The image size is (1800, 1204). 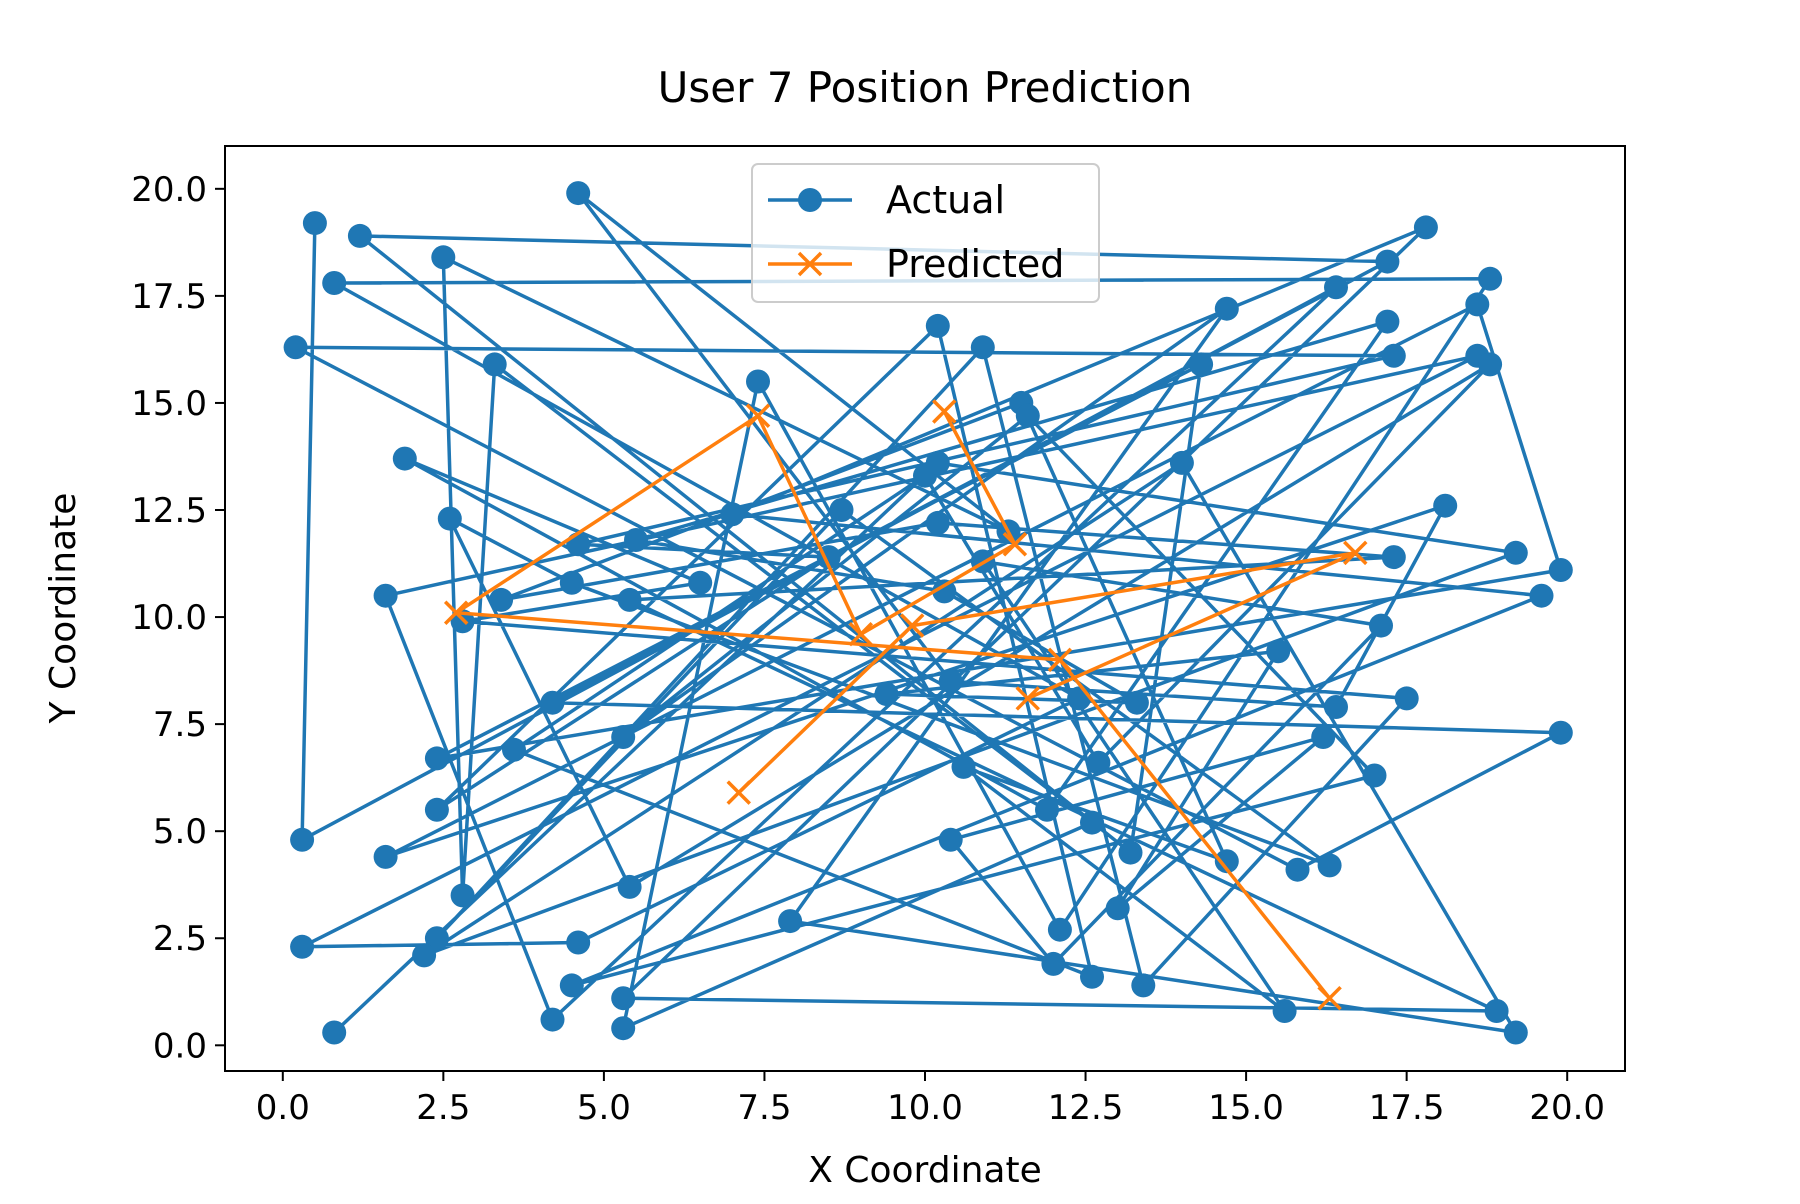 What do you see at coordinates (975, 264) in the screenshot?
I see `legend-predicted-label: Predicted` at bounding box center [975, 264].